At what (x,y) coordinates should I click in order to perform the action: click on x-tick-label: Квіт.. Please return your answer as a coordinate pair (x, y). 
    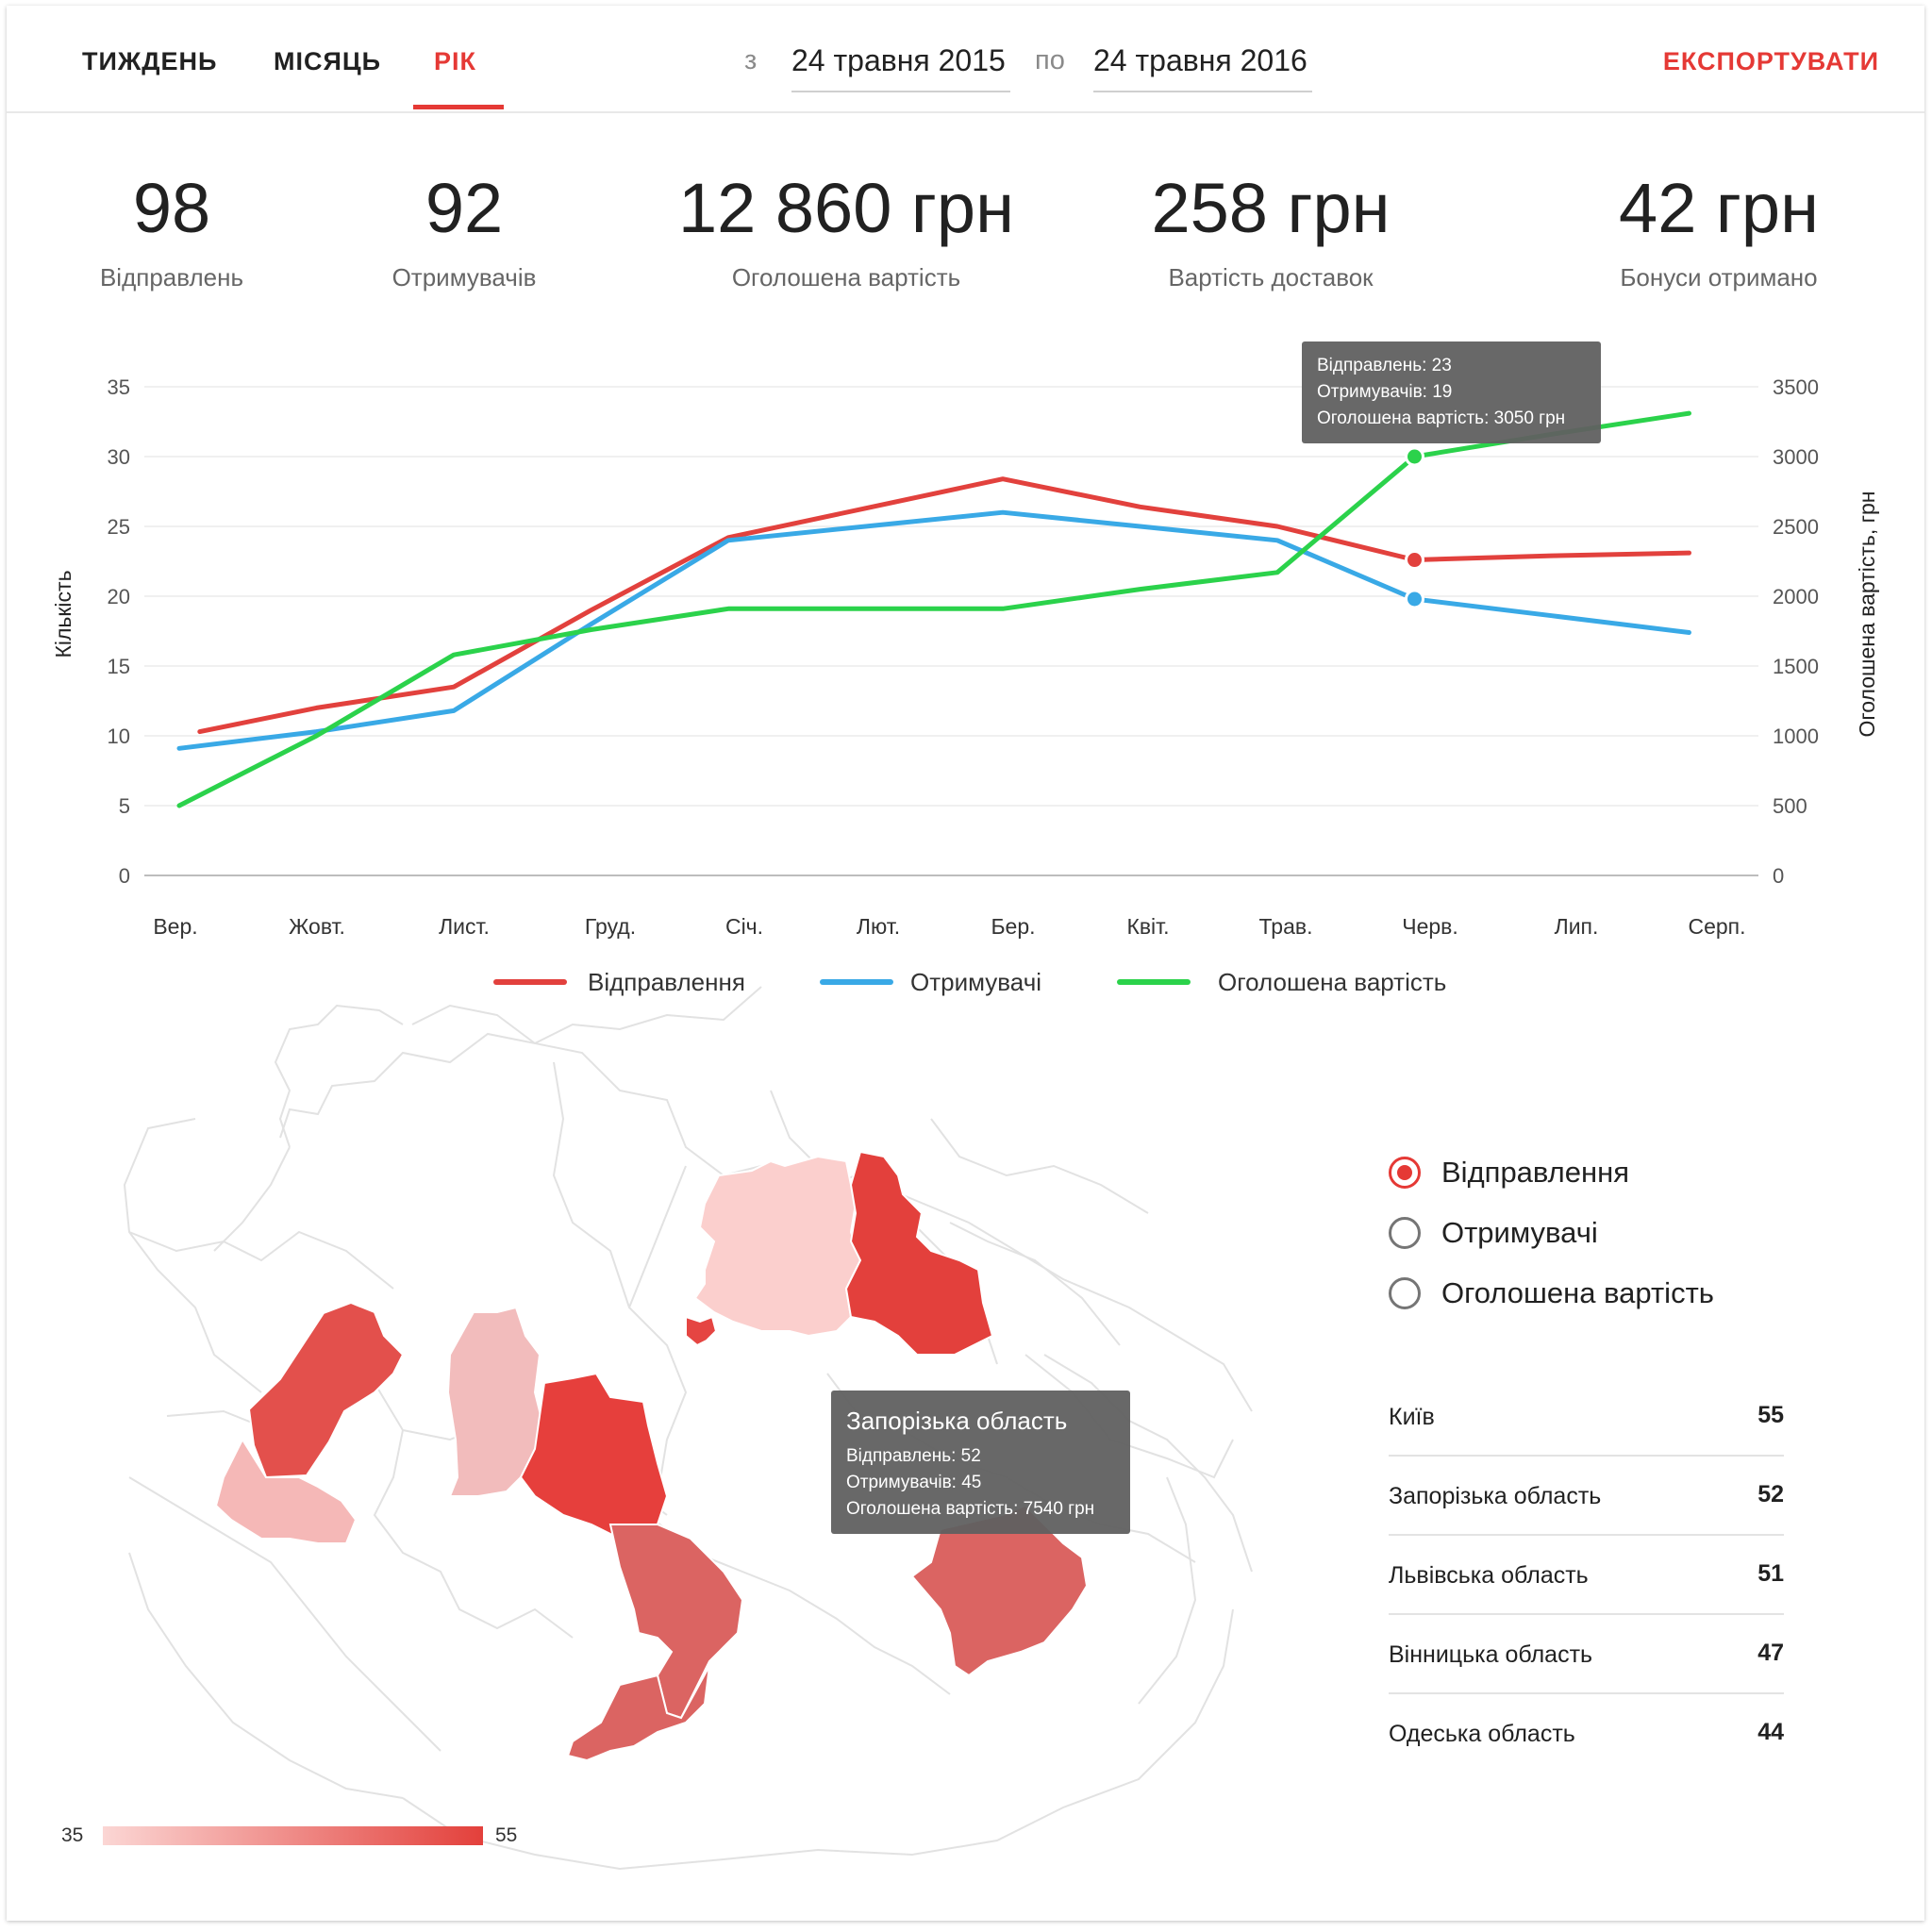
    Looking at the image, I should click on (1147, 926).